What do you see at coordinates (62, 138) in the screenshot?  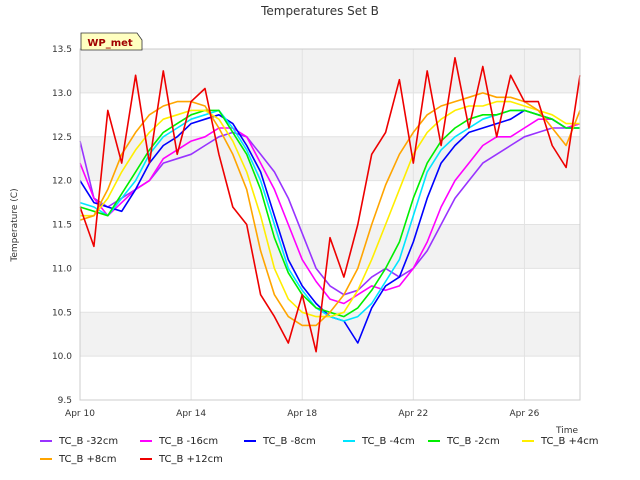 I see `y-tick-label: 12.5` at bounding box center [62, 138].